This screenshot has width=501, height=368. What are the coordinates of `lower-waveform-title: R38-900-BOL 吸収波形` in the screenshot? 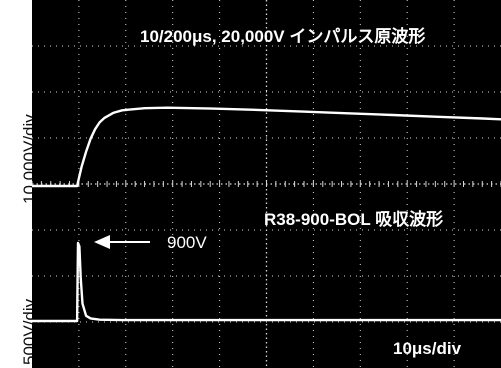 It's located at (354, 219).